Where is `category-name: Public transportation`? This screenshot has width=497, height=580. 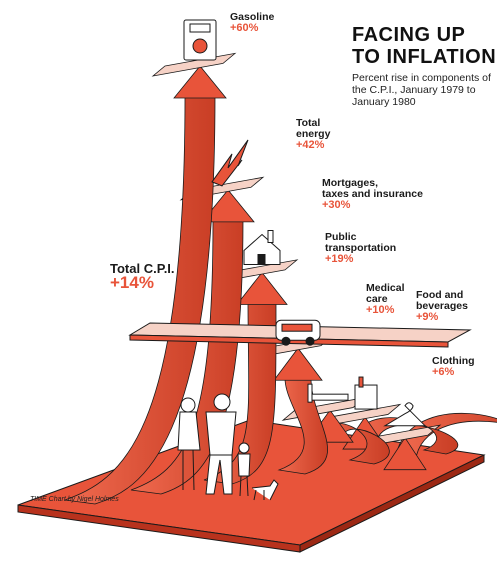 category-name: Public transportation is located at coordinates (361, 242).